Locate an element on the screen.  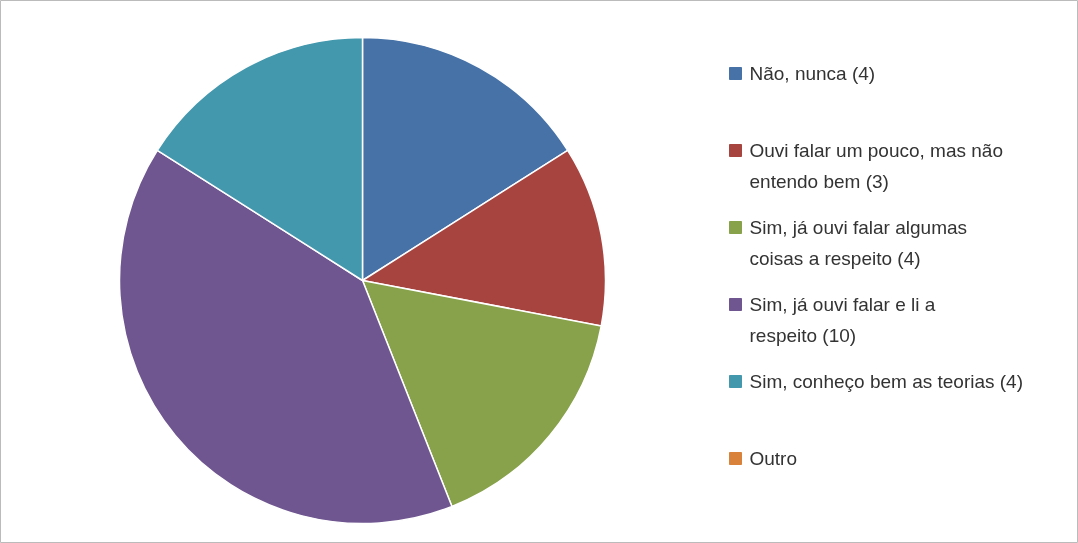
legend-label: Sim, conheço bem as teorias (4) is located at coordinates (886, 381).